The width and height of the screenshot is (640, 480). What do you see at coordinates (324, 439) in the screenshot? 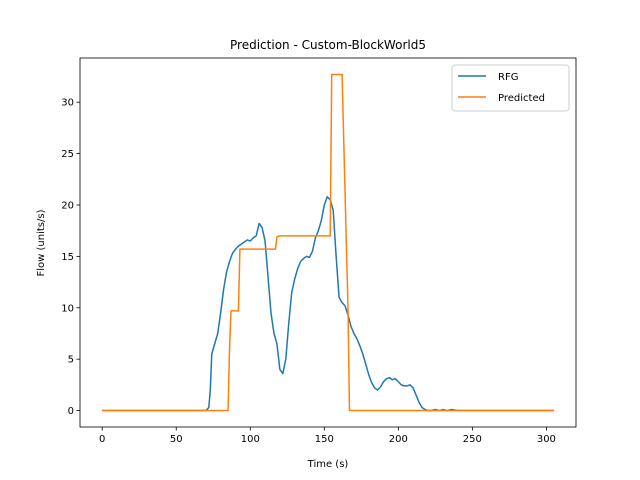
I see `x-tick-label: 150` at bounding box center [324, 439].